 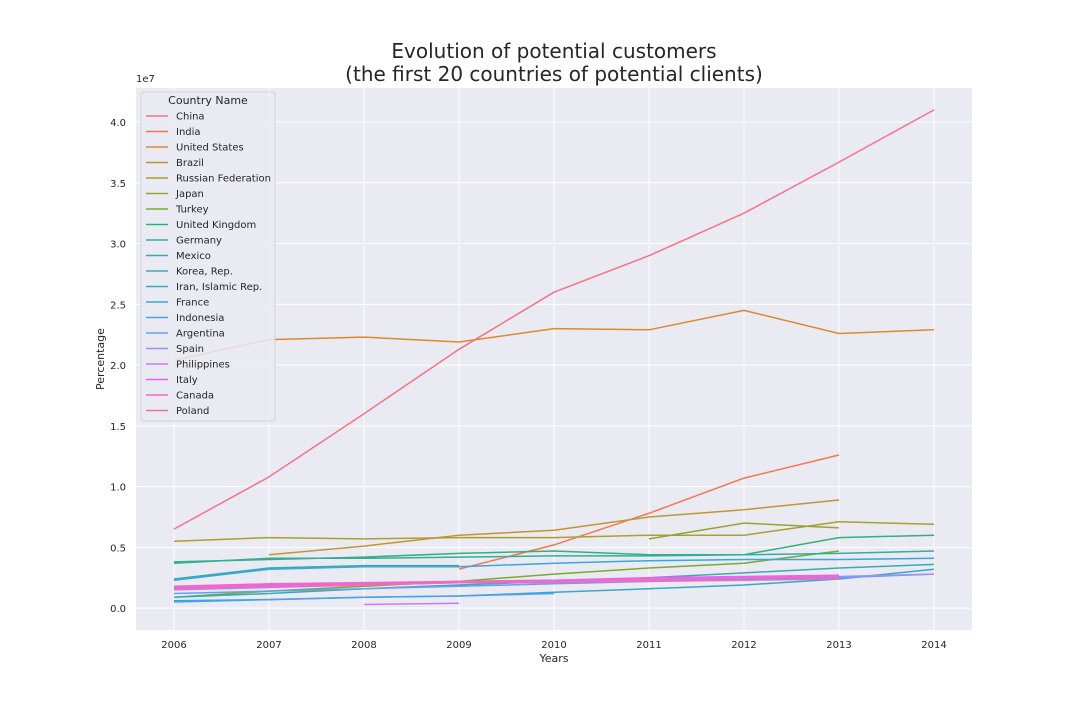 I want to click on y-tick-label: 3.5, so click(x=118, y=184).